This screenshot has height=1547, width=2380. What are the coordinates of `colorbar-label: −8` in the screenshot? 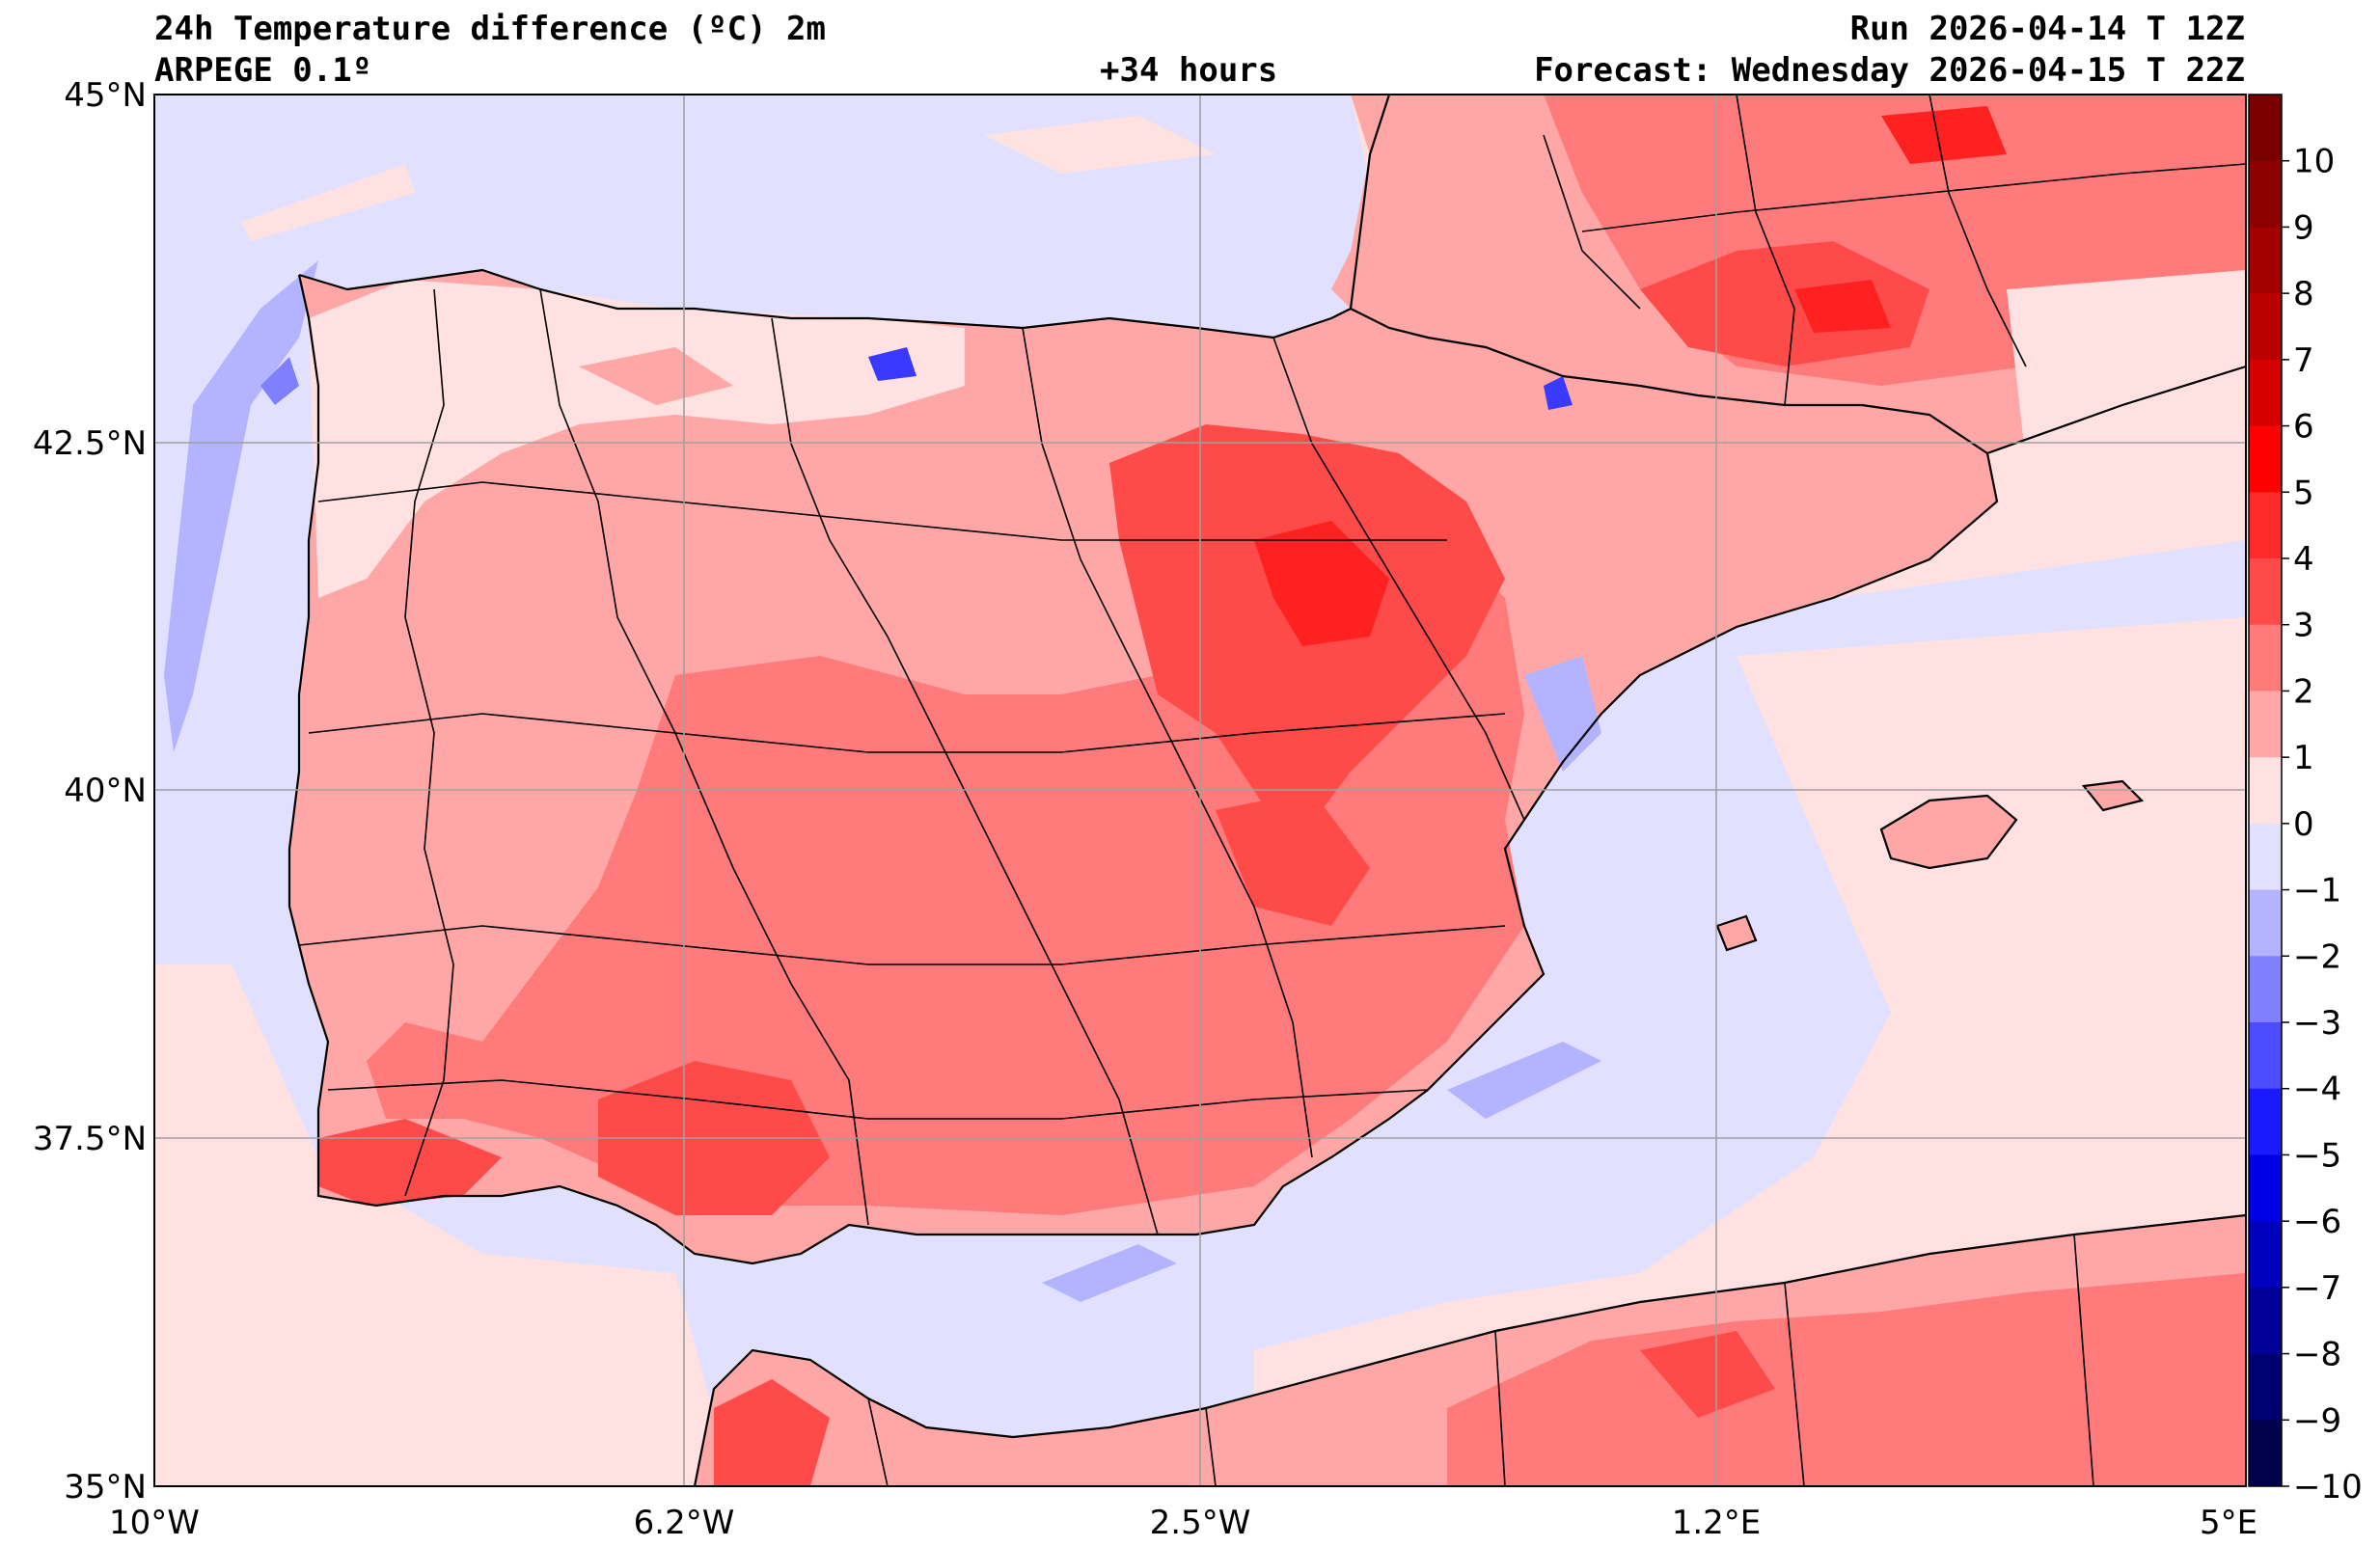 It's located at (2317, 1355).